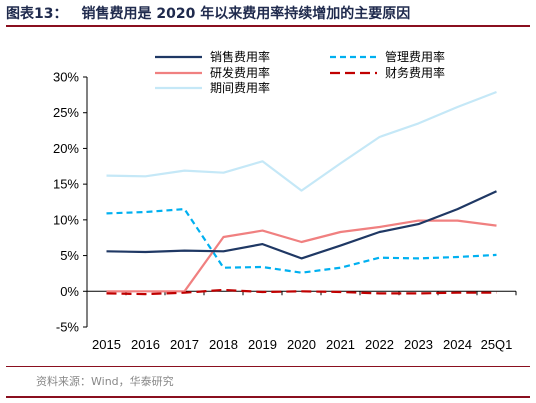  What do you see at coordinates (69, 291) in the screenshot?
I see `y-tick-label: 0%` at bounding box center [69, 291].